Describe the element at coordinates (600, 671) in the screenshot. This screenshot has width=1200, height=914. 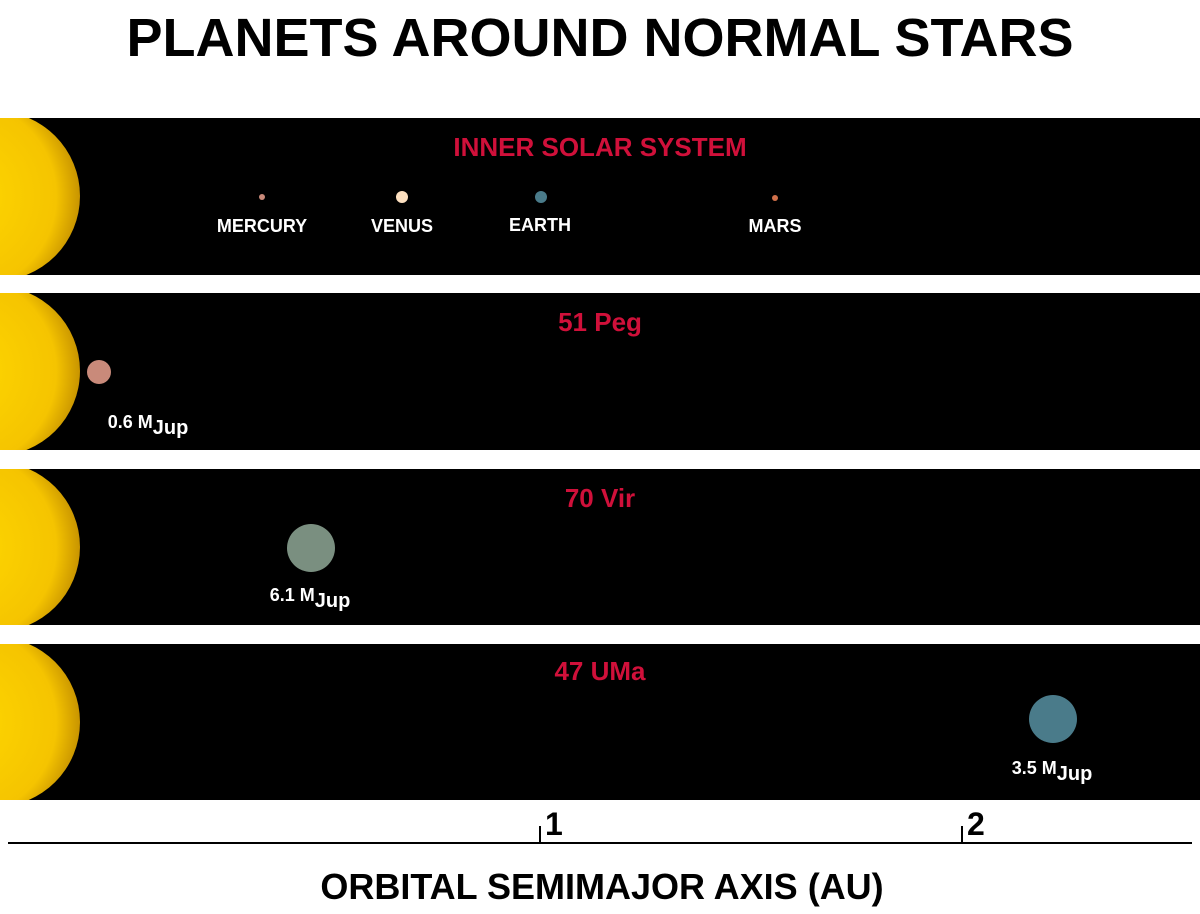
I see `panel-title: 47 UMa` at that location.